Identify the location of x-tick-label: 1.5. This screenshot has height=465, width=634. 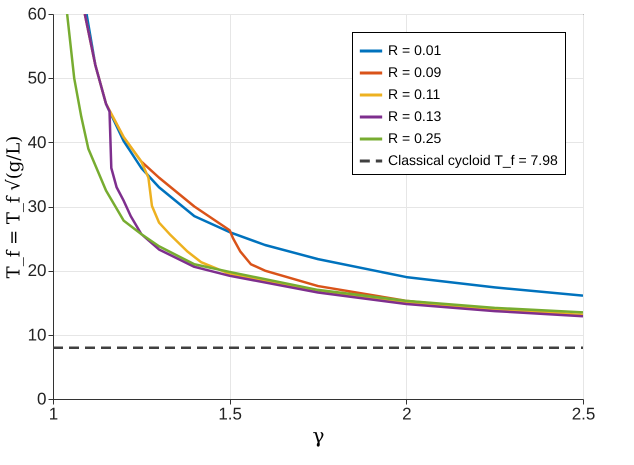
(230, 414).